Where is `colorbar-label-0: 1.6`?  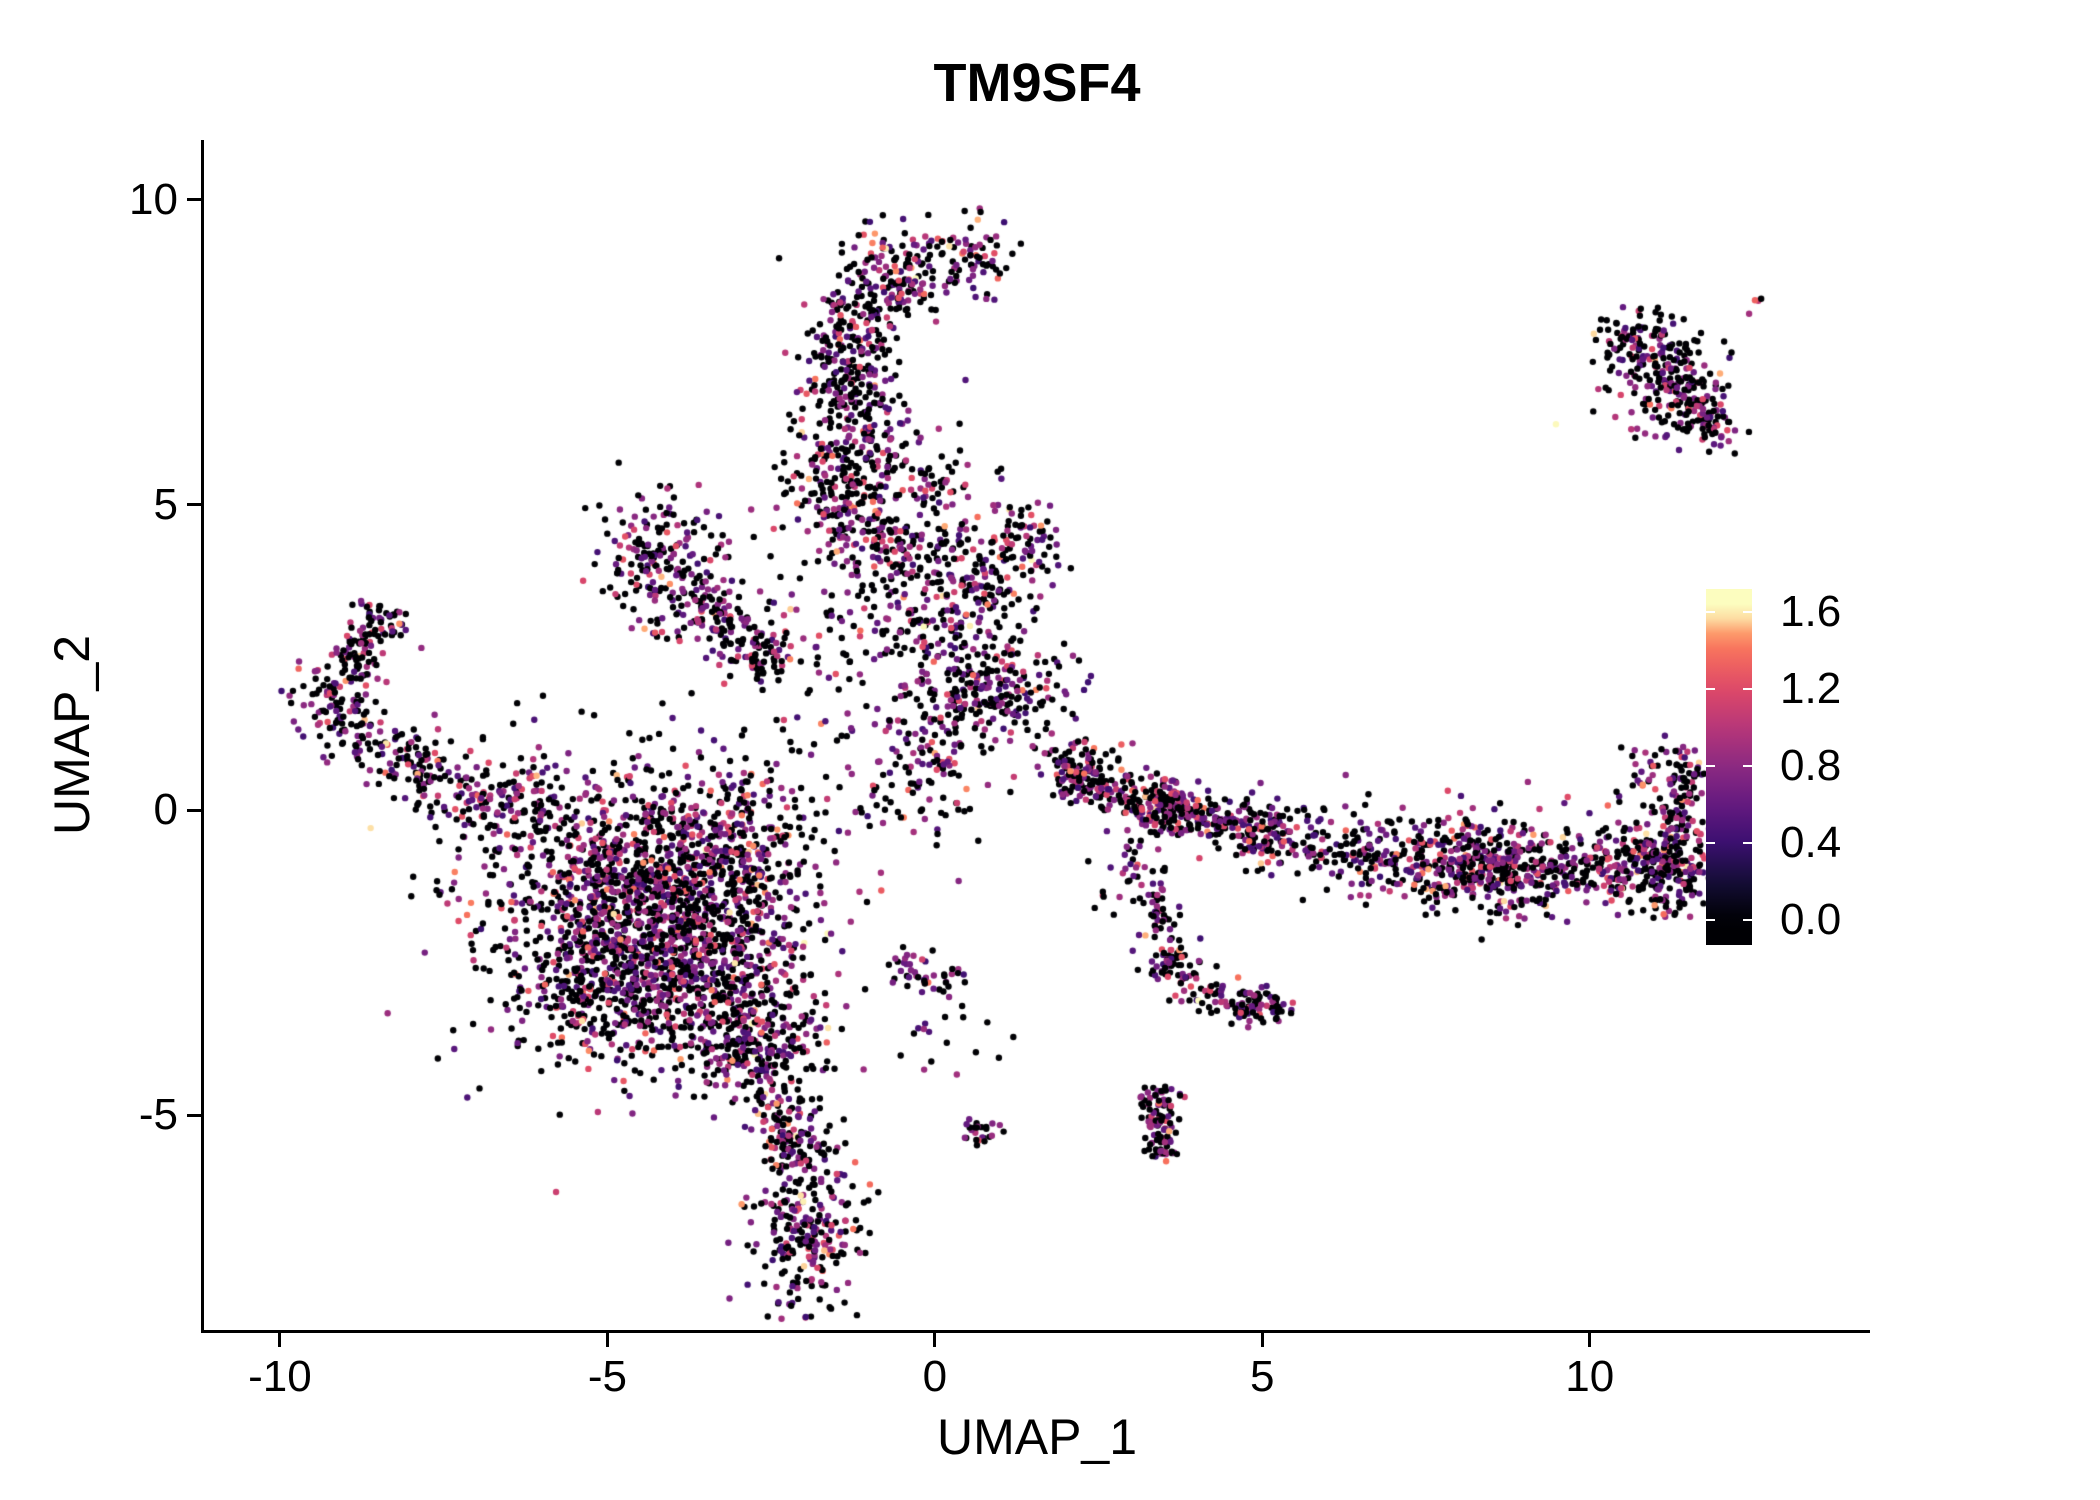
colorbar-label-0: 1.6 is located at coordinates (1811, 612).